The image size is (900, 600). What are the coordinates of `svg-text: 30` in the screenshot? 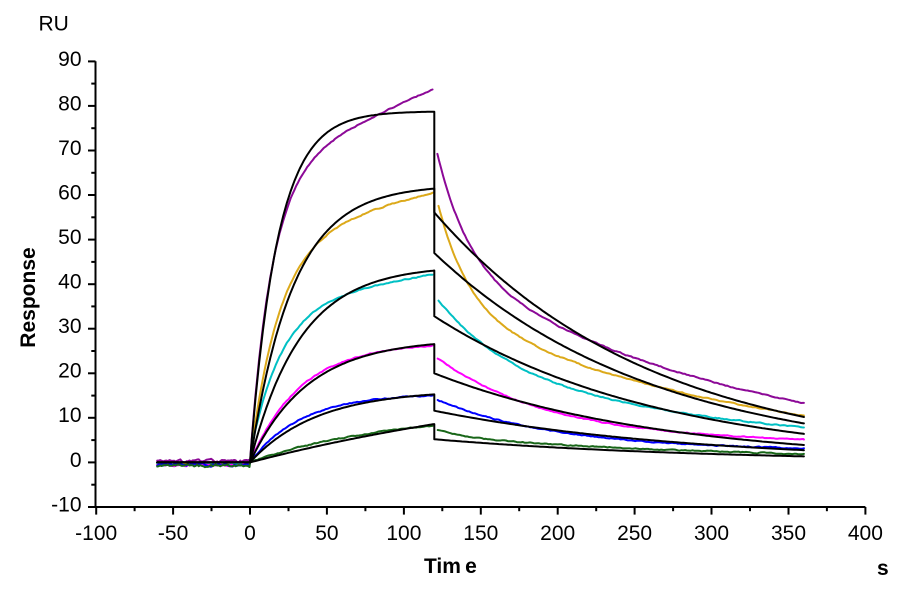 It's located at (69, 326).